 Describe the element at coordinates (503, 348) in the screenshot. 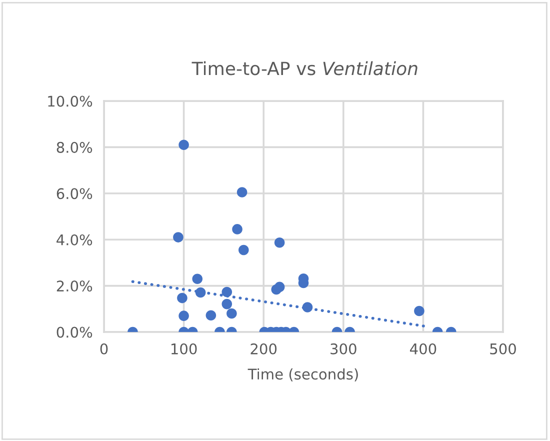

I see `x-tick-label: 500` at that location.